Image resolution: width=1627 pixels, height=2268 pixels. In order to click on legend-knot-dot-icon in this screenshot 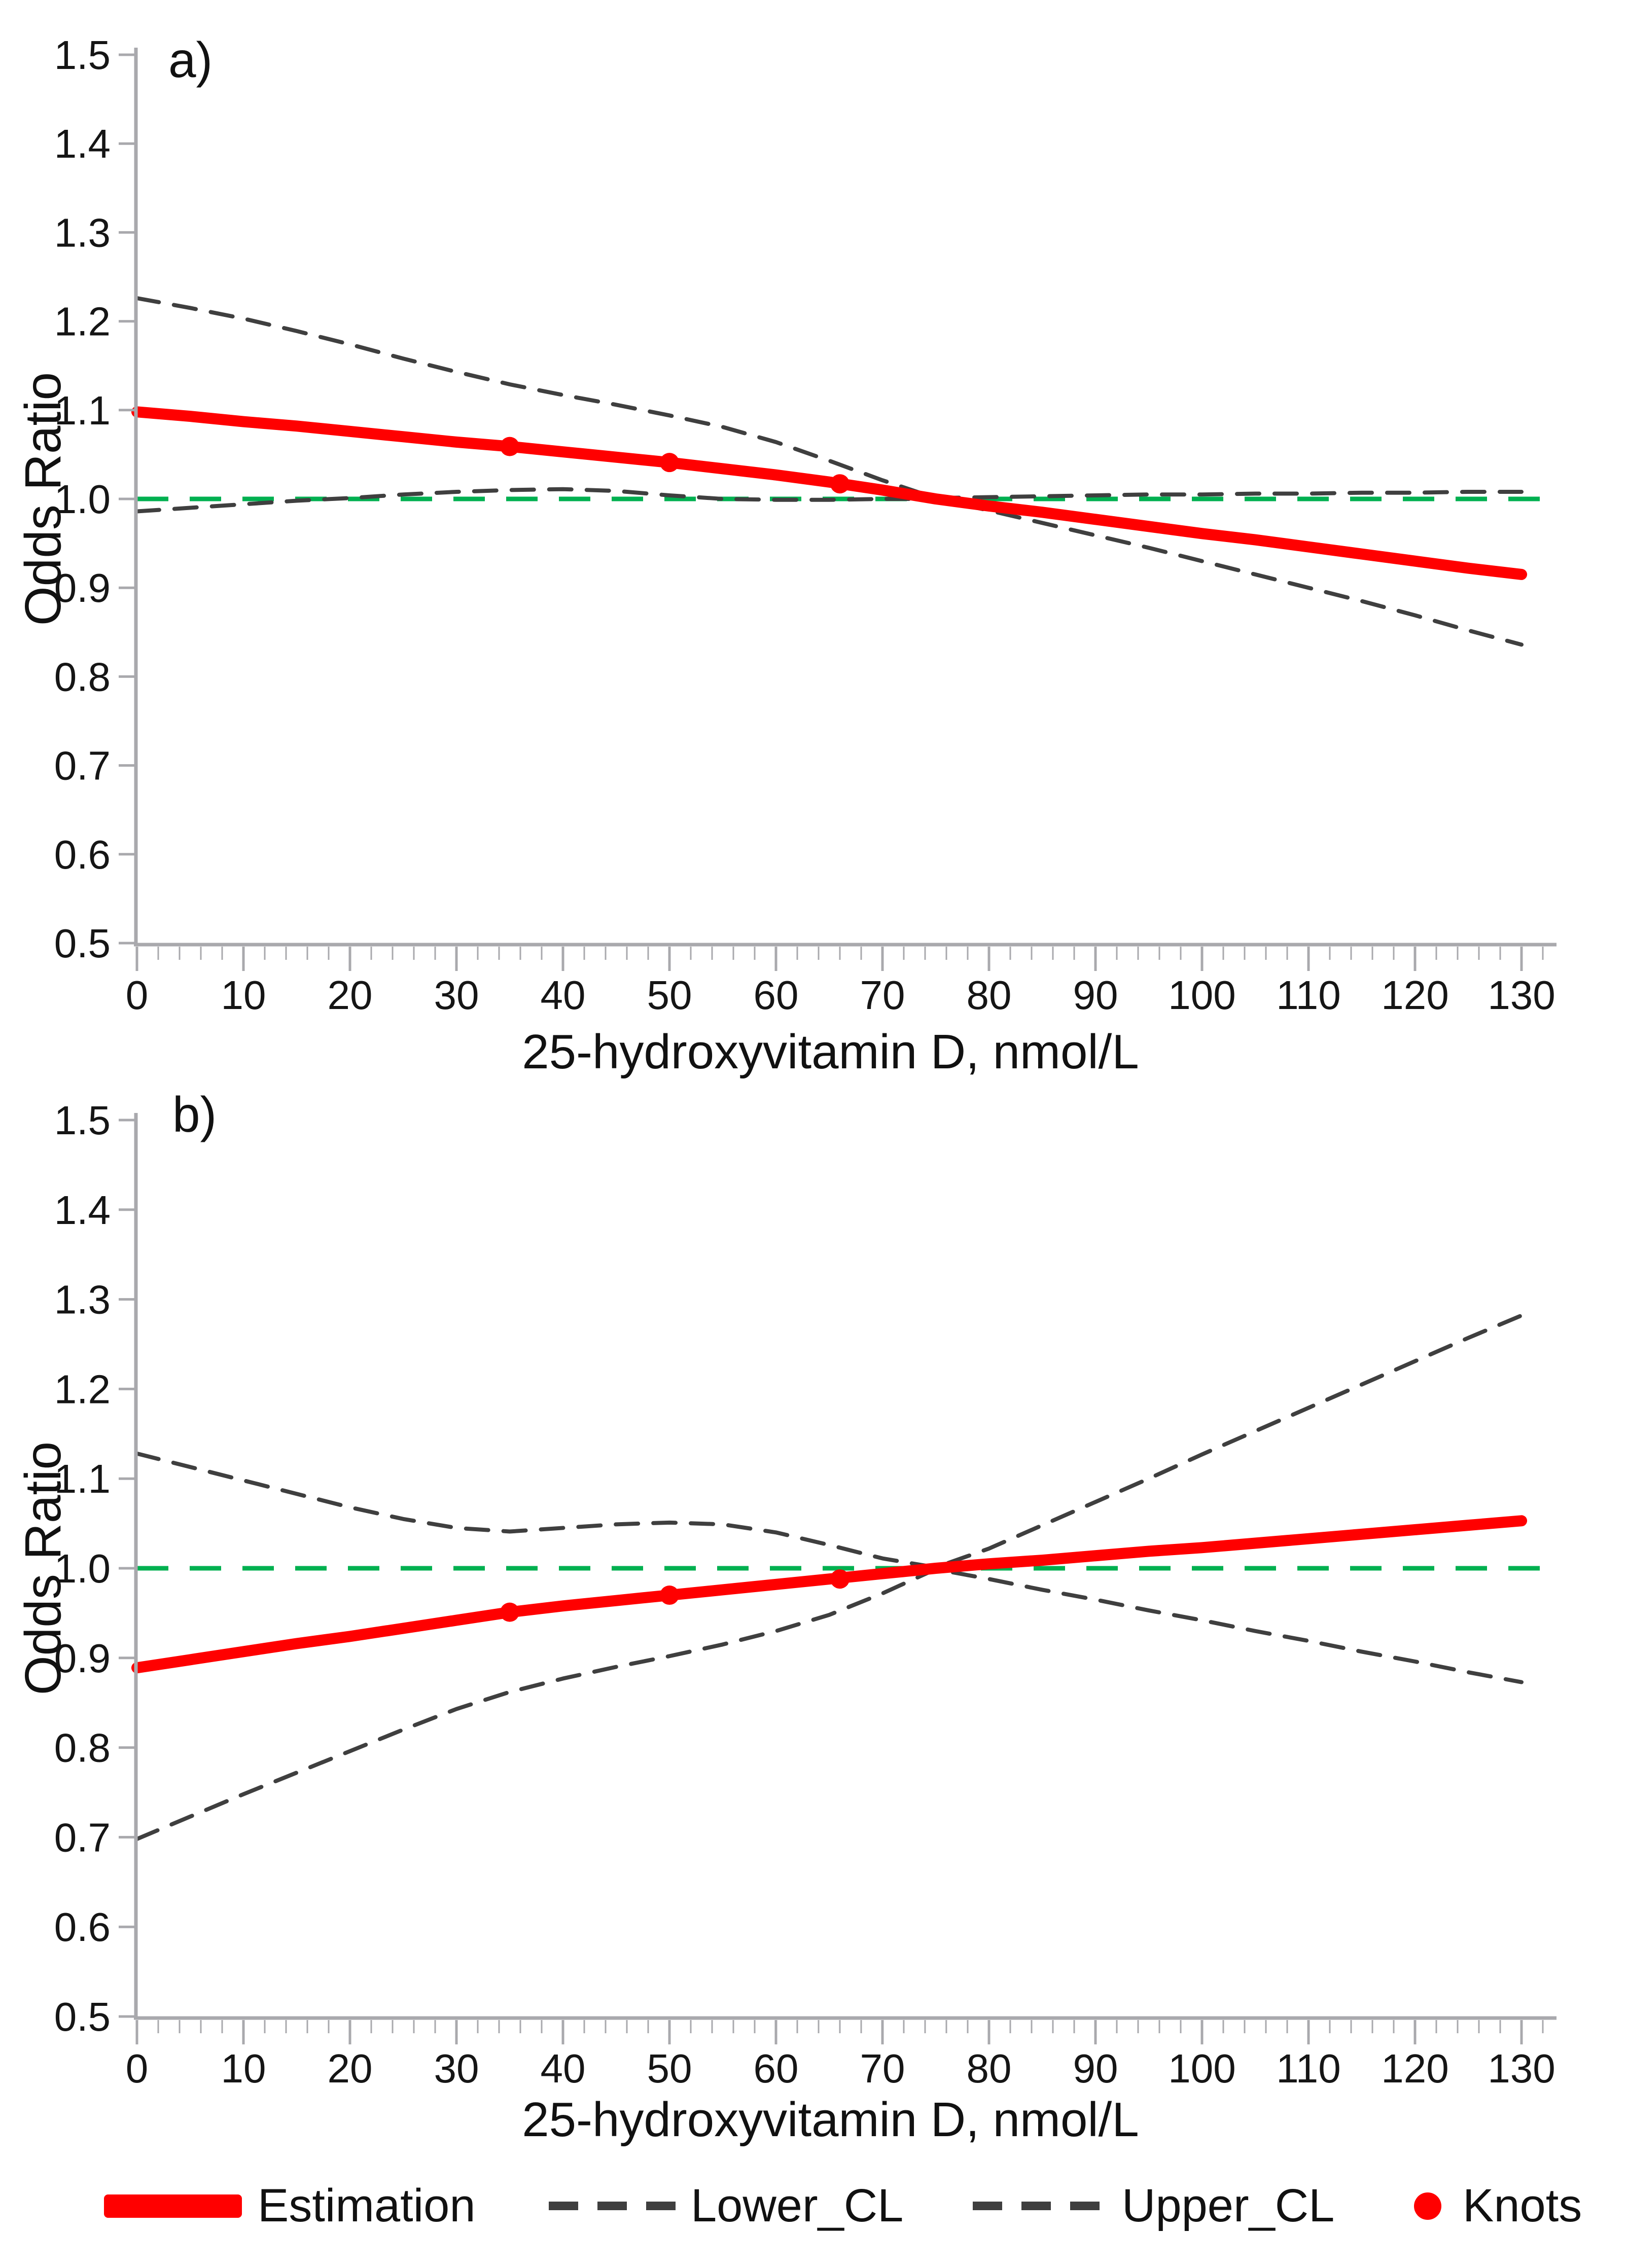, I will do `click(1427, 2206)`.